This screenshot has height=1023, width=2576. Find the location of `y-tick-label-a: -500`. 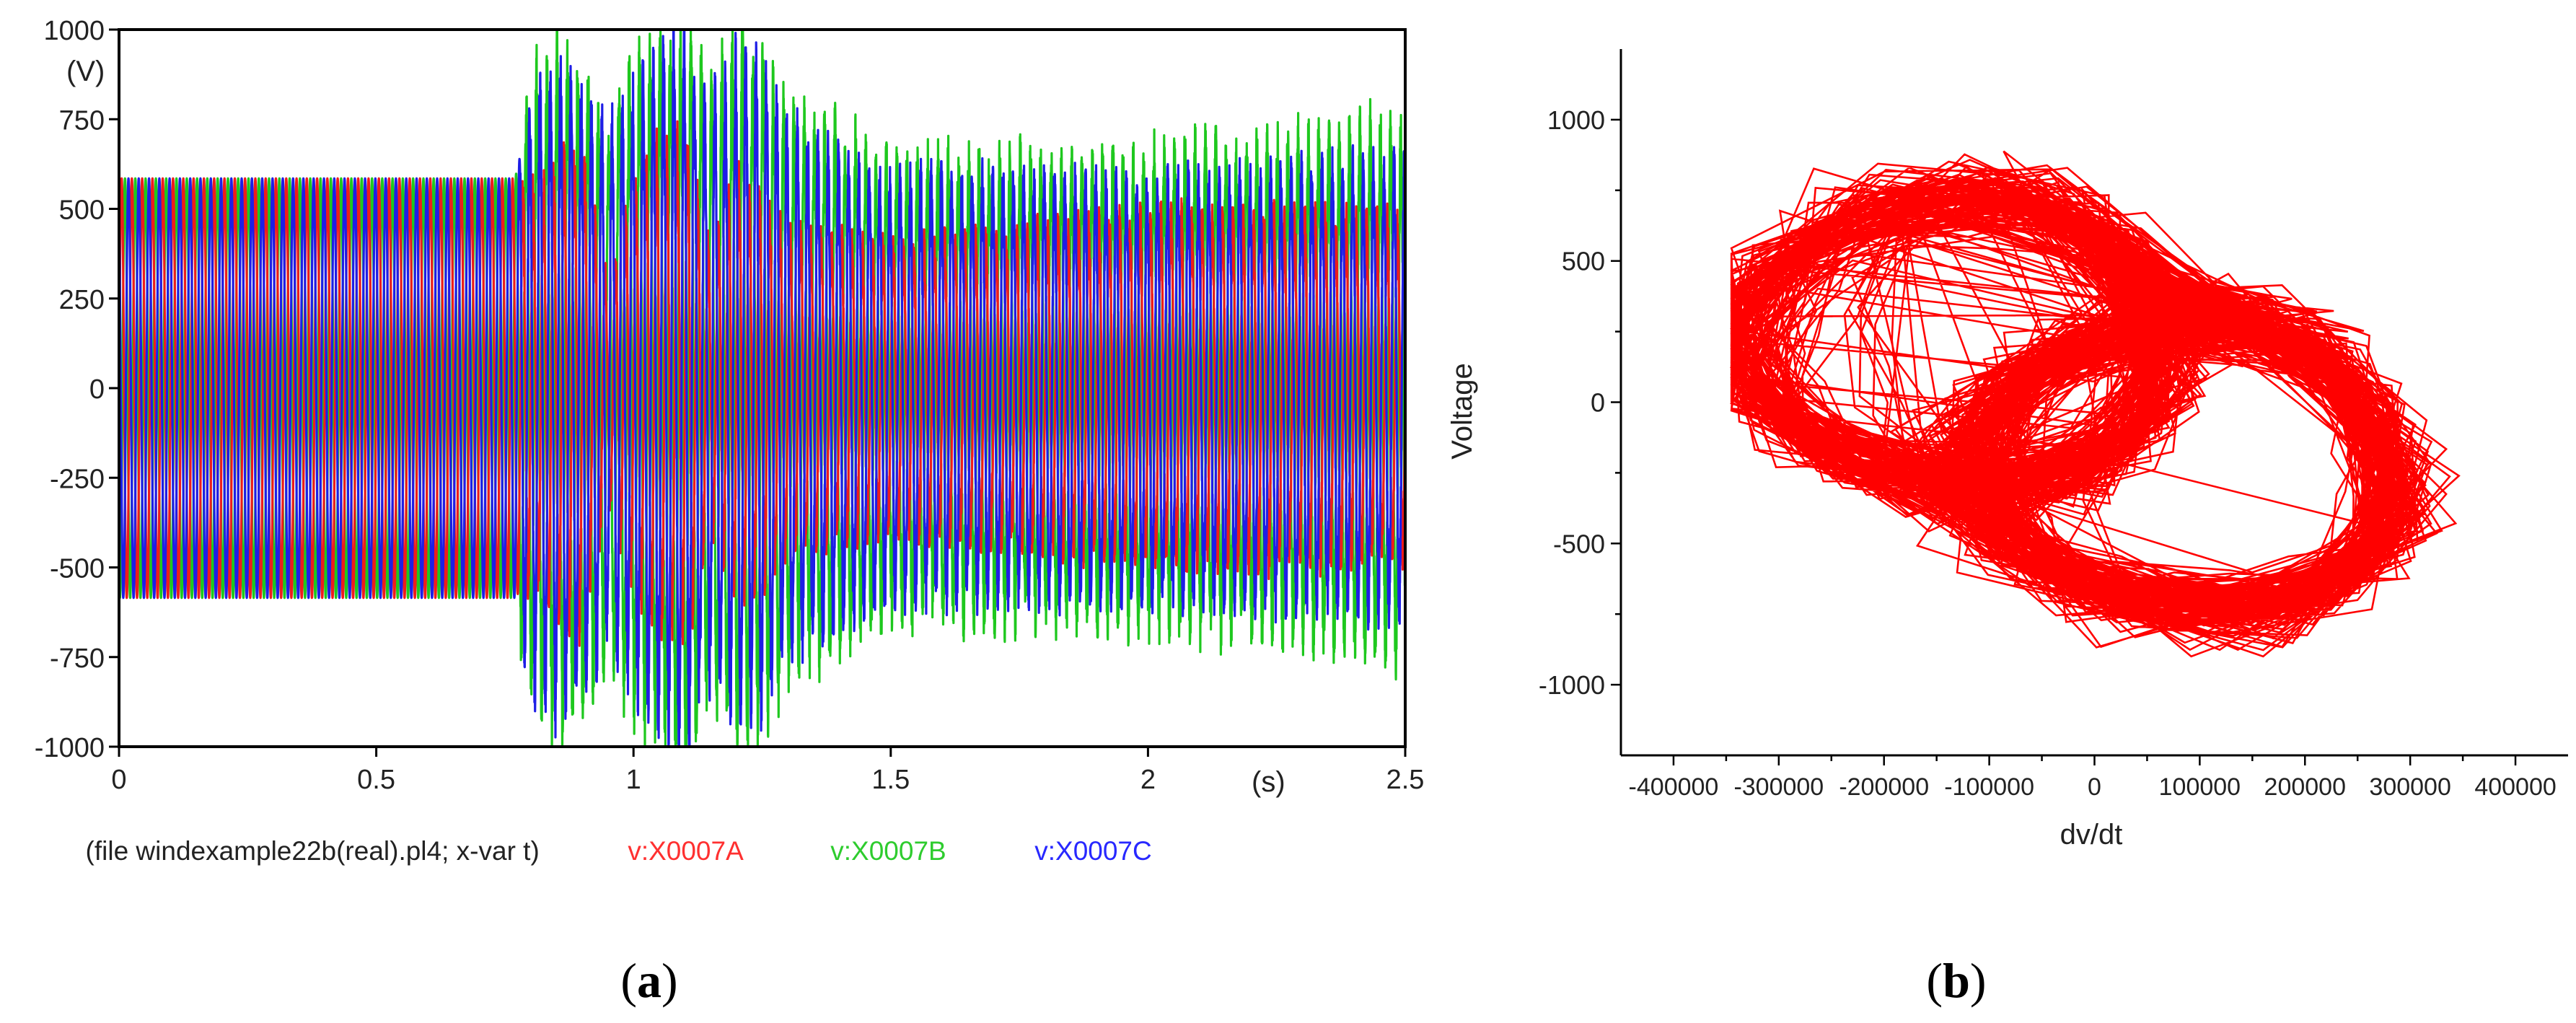

y-tick-label-a: -500 is located at coordinates (77, 569).